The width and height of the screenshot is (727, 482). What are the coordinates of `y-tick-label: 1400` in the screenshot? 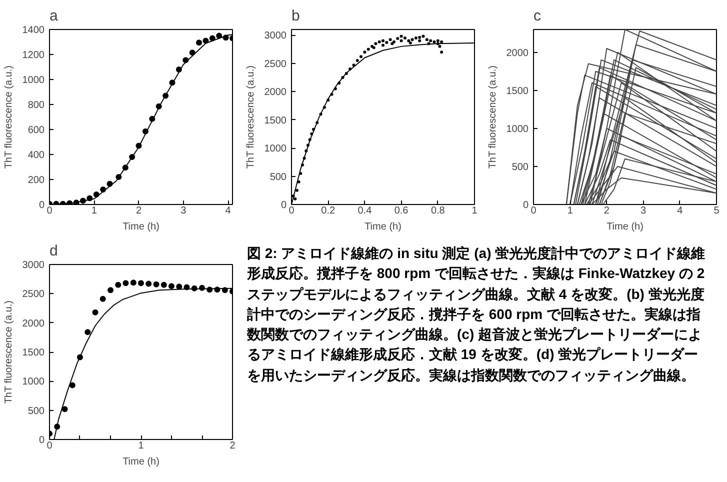 It's located at (33, 30).